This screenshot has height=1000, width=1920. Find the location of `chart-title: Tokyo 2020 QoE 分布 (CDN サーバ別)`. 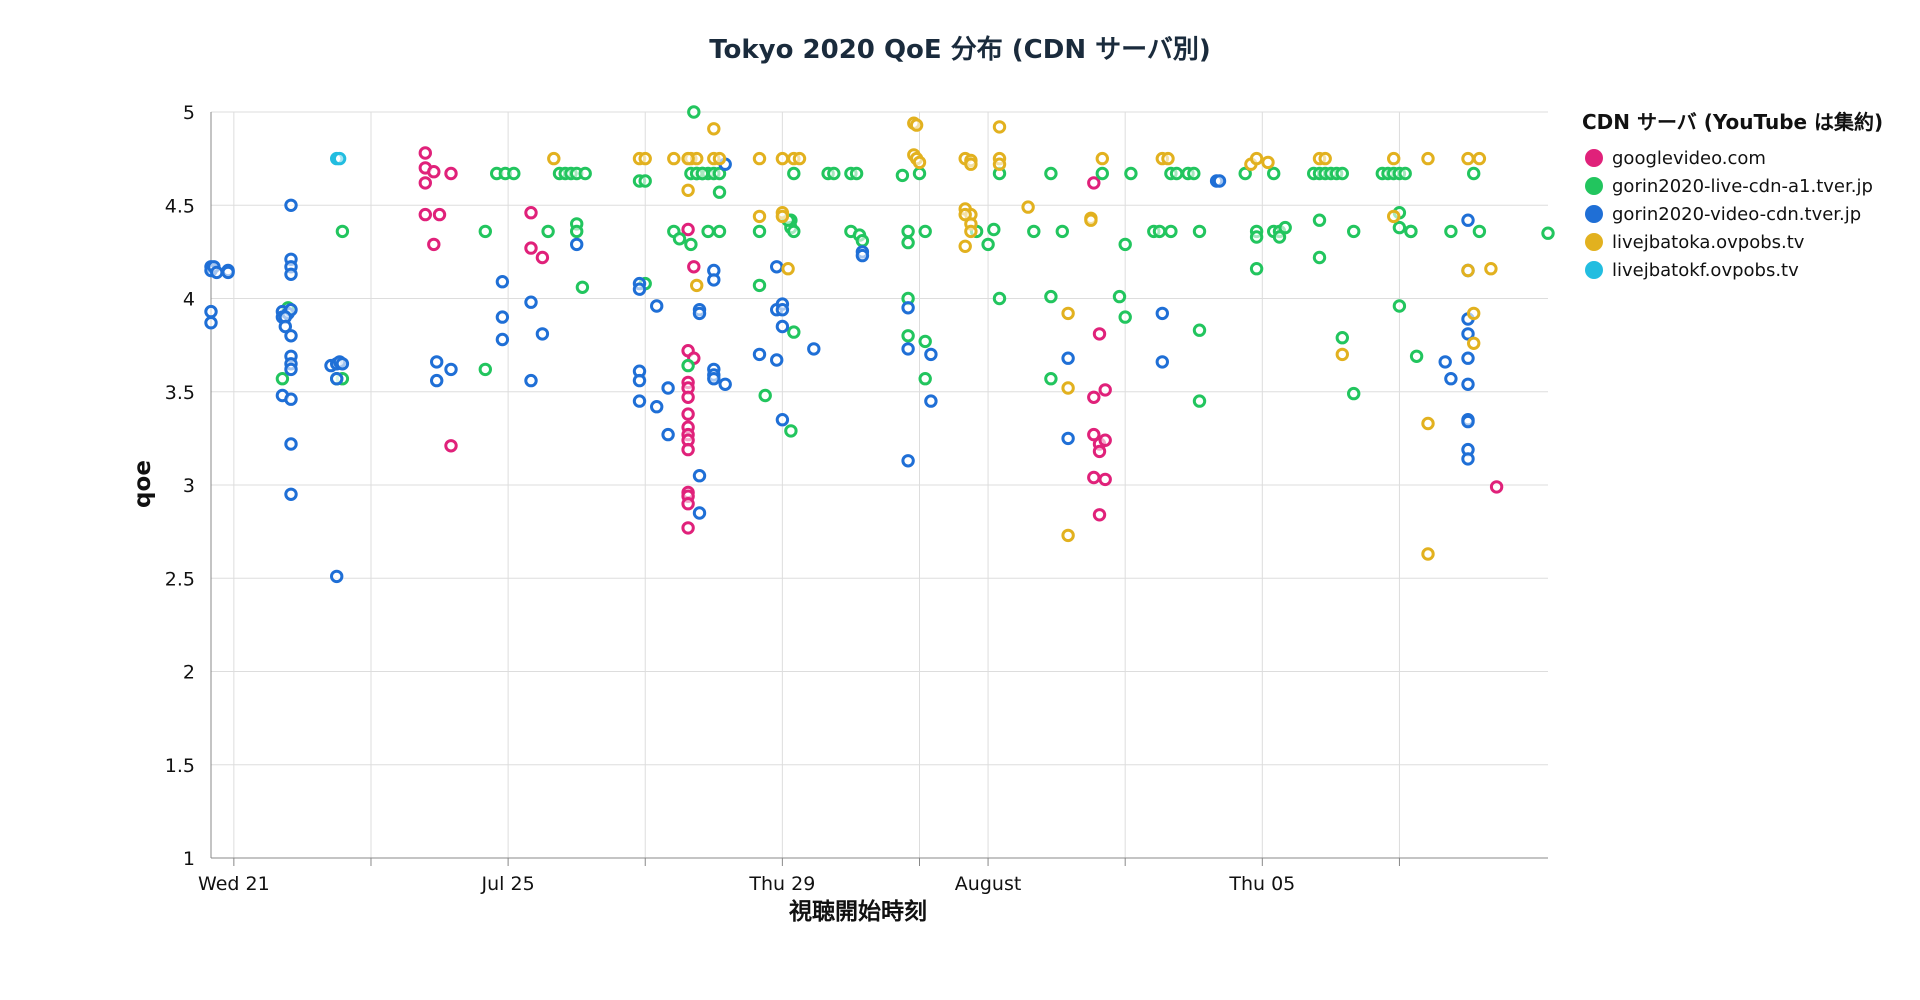

chart-title: Tokyo 2020 QoE 分布 (CDN サーバ別) is located at coordinates (960, 50).